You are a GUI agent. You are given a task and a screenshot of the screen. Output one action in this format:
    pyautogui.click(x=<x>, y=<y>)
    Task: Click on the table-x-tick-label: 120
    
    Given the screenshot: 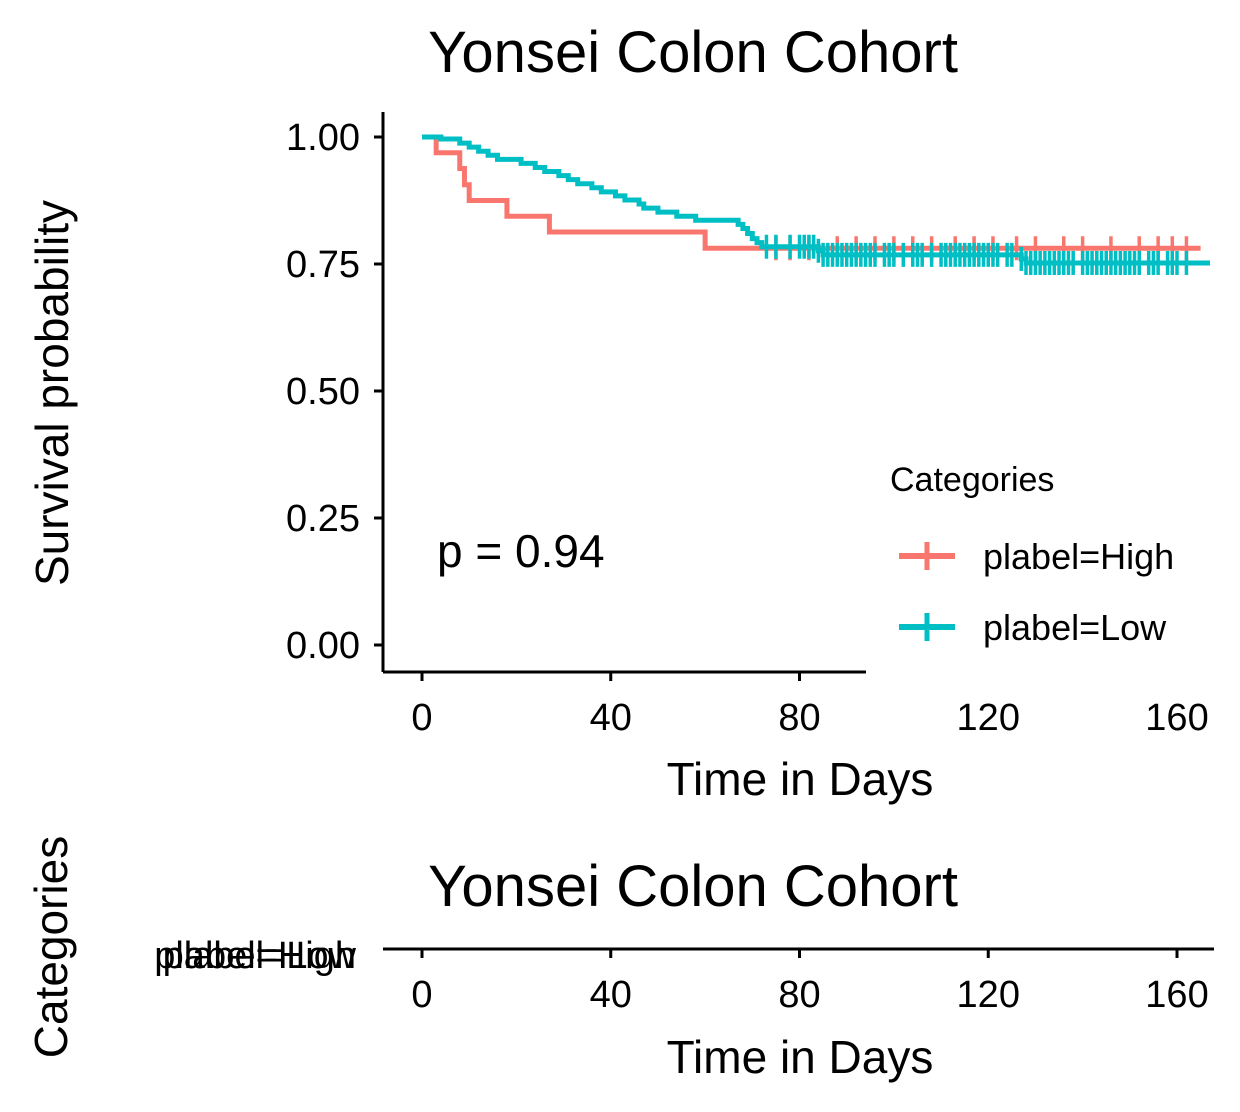 What is the action you would take?
    pyautogui.click(x=988, y=995)
    